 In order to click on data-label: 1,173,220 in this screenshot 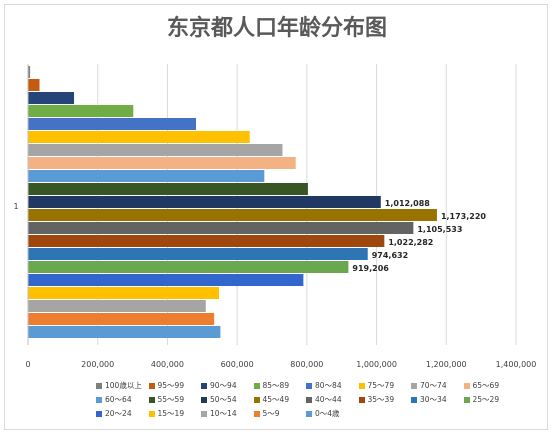, I will do `click(463, 216)`.